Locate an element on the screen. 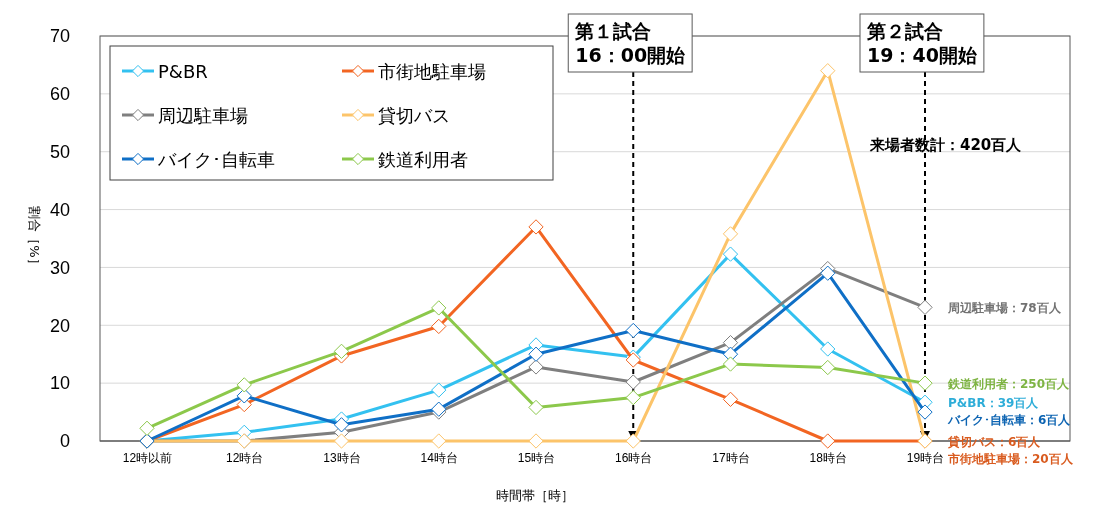 The height and width of the screenshot is (515, 1093). x-tick-label: 12時台 is located at coordinates (245, 457).